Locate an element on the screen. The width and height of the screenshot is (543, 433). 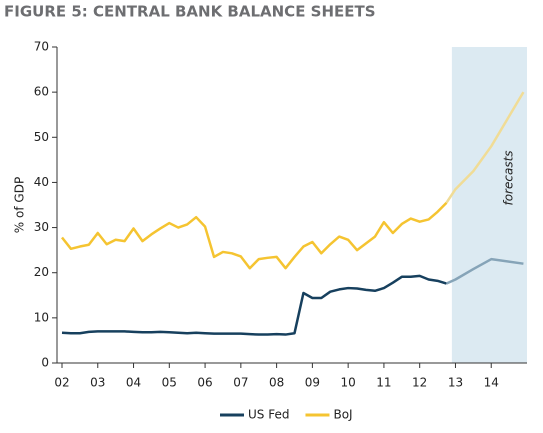
y-tick-label: 50 is located at coordinates (41, 137).